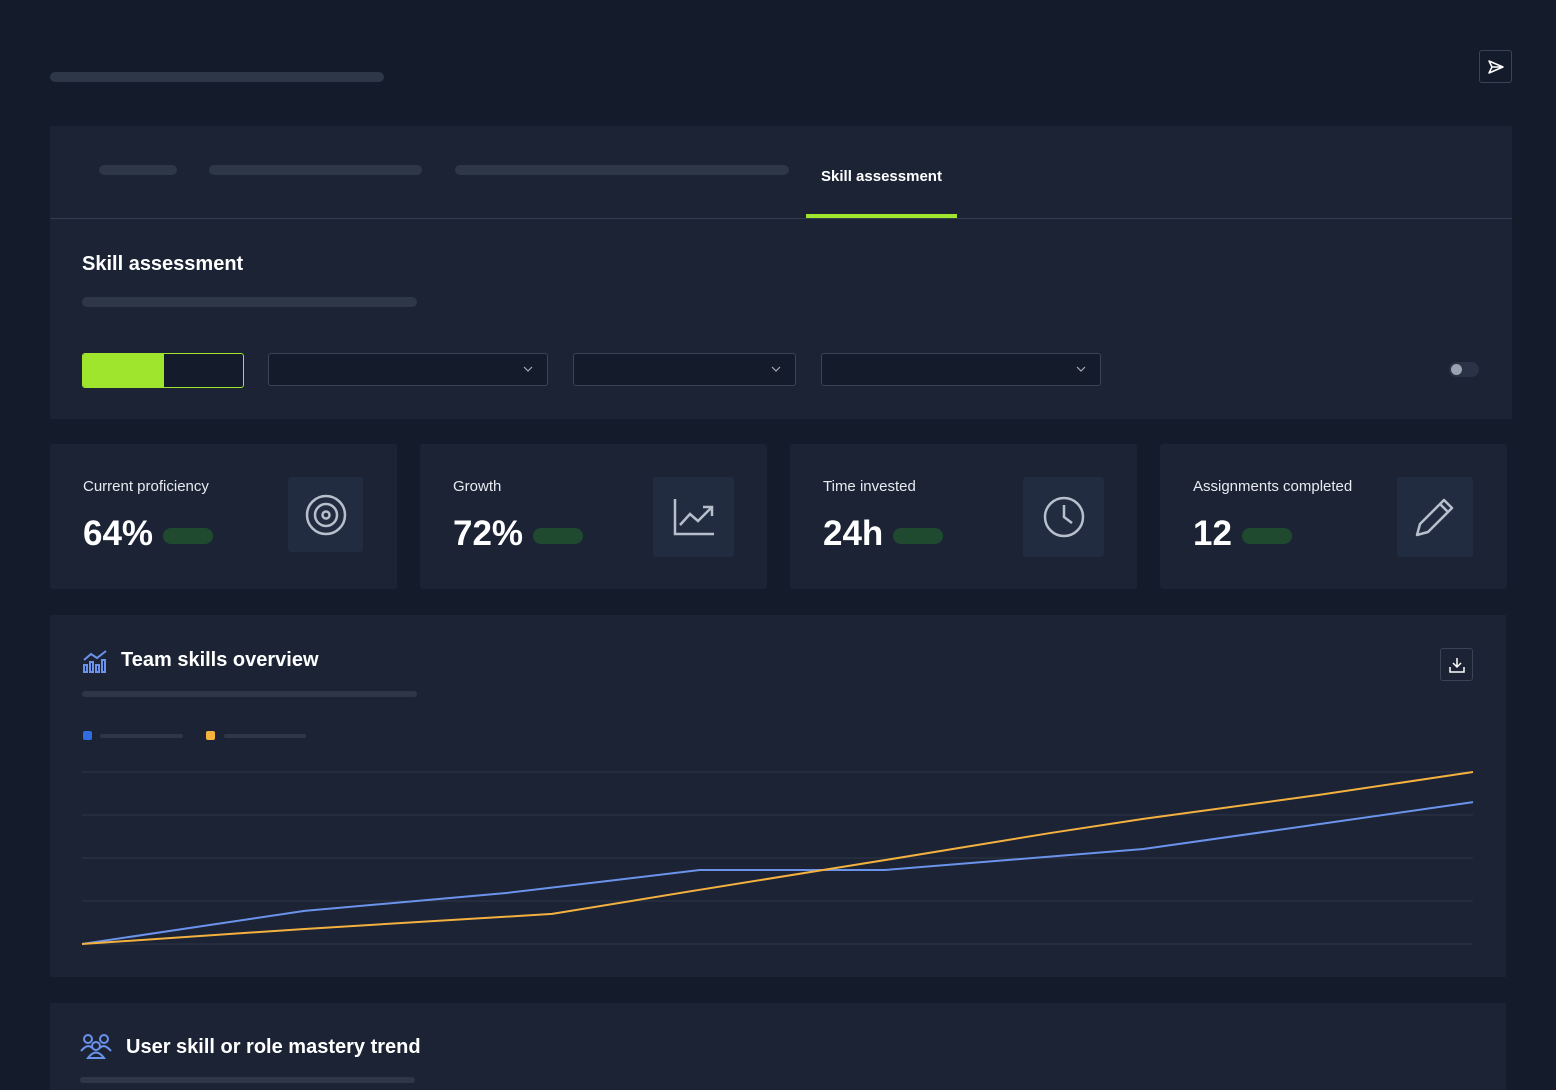 This screenshot has width=1556, height=1090. What do you see at coordinates (163, 264) in the screenshot?
I see `section-title: Skill assessment` at bounding box center [163, 264].